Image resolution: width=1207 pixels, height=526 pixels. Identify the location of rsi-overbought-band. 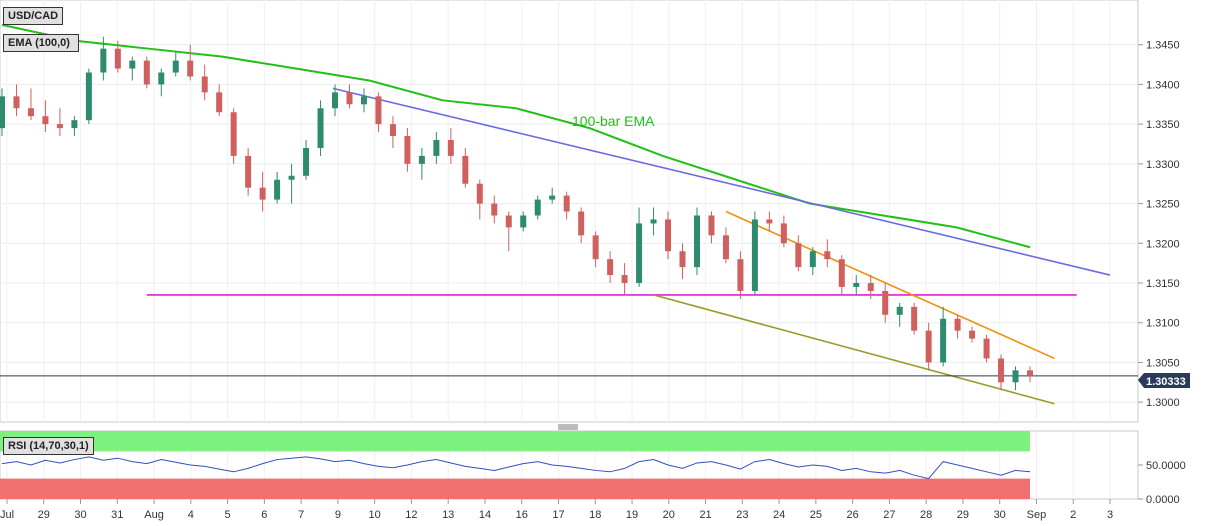
(515, 441).